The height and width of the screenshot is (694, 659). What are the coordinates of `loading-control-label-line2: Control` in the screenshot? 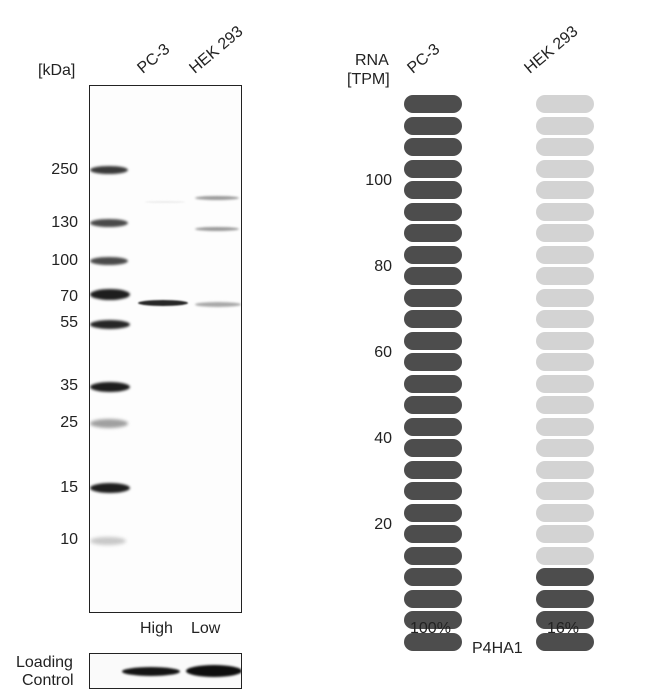 It's located at (48, 680).